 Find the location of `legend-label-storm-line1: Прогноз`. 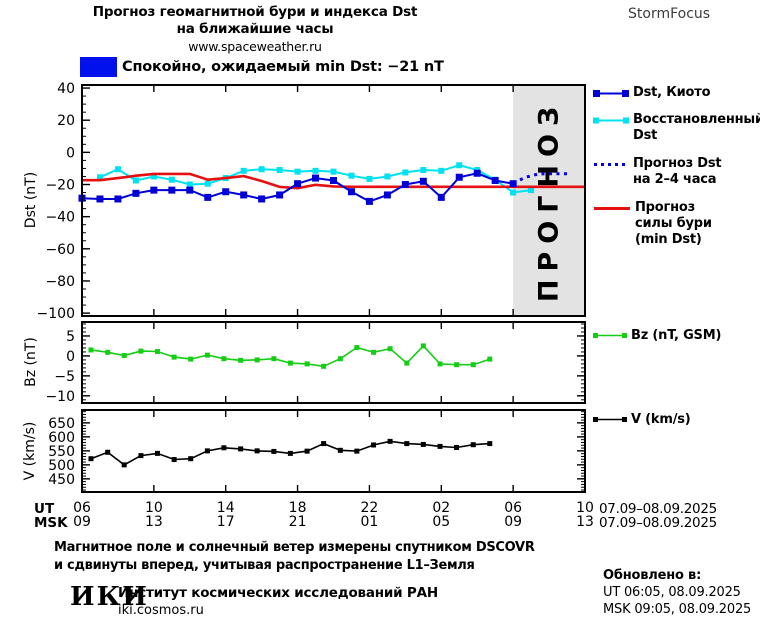

legend-label-storm-line1: Прогноз is located at coordinates (665, 207).